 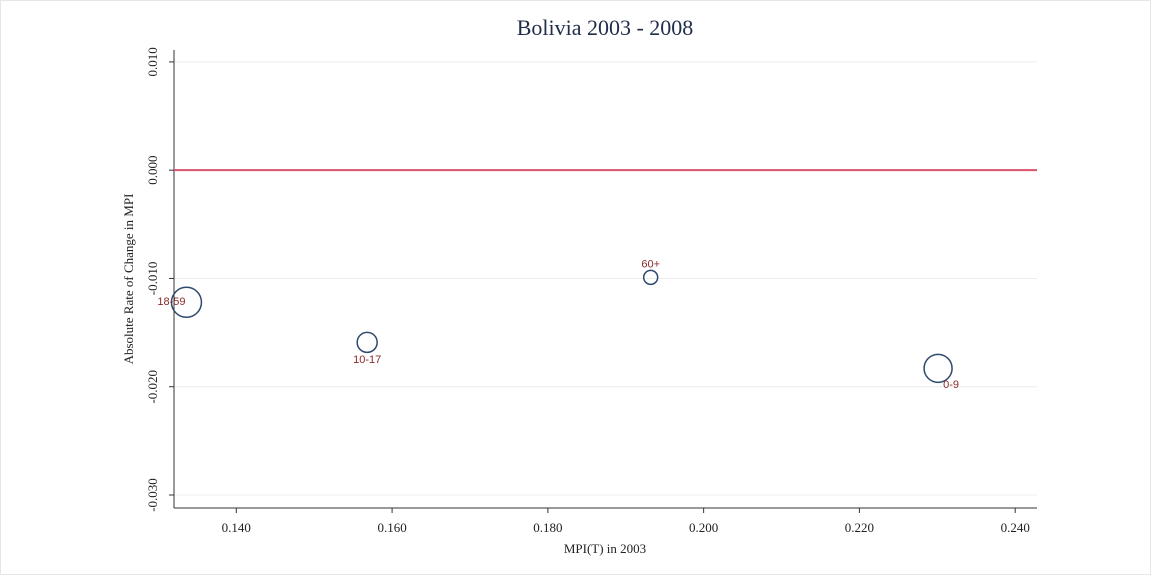 What do you see at coordinates (605, 27) in the screenshot?
I see `chart-title: Bolivia 2003 - 2008` at bounding box center [605, 27].